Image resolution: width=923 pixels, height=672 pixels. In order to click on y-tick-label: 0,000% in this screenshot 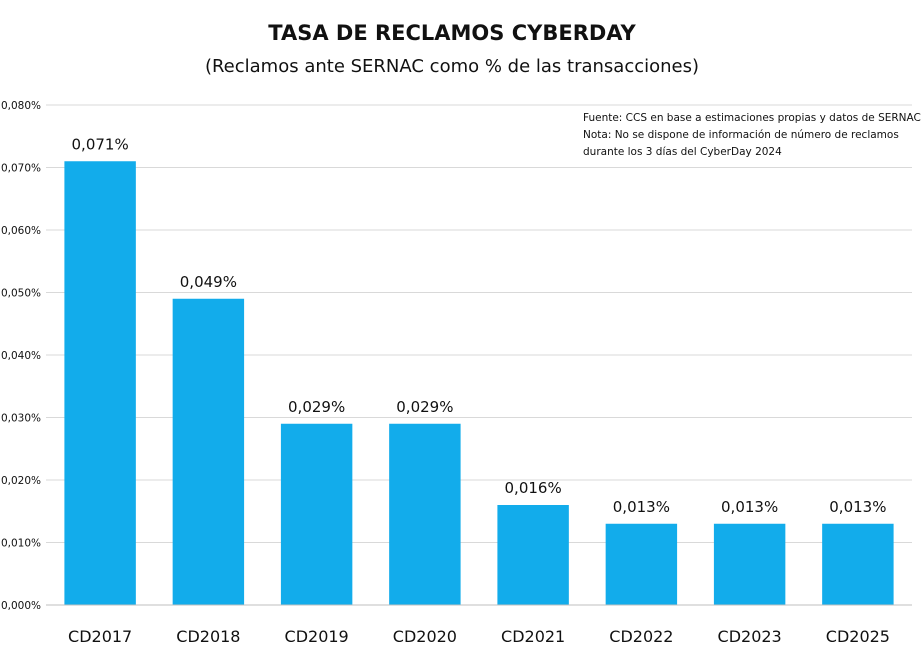, I will do `click(21, 606)`.